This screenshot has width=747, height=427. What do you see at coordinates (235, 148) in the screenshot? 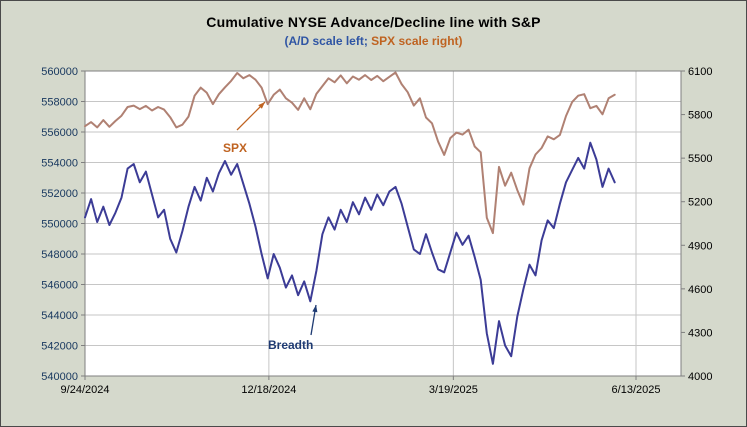
I see `spx-annotation-label: SPX` at bounding box center [235, 148].